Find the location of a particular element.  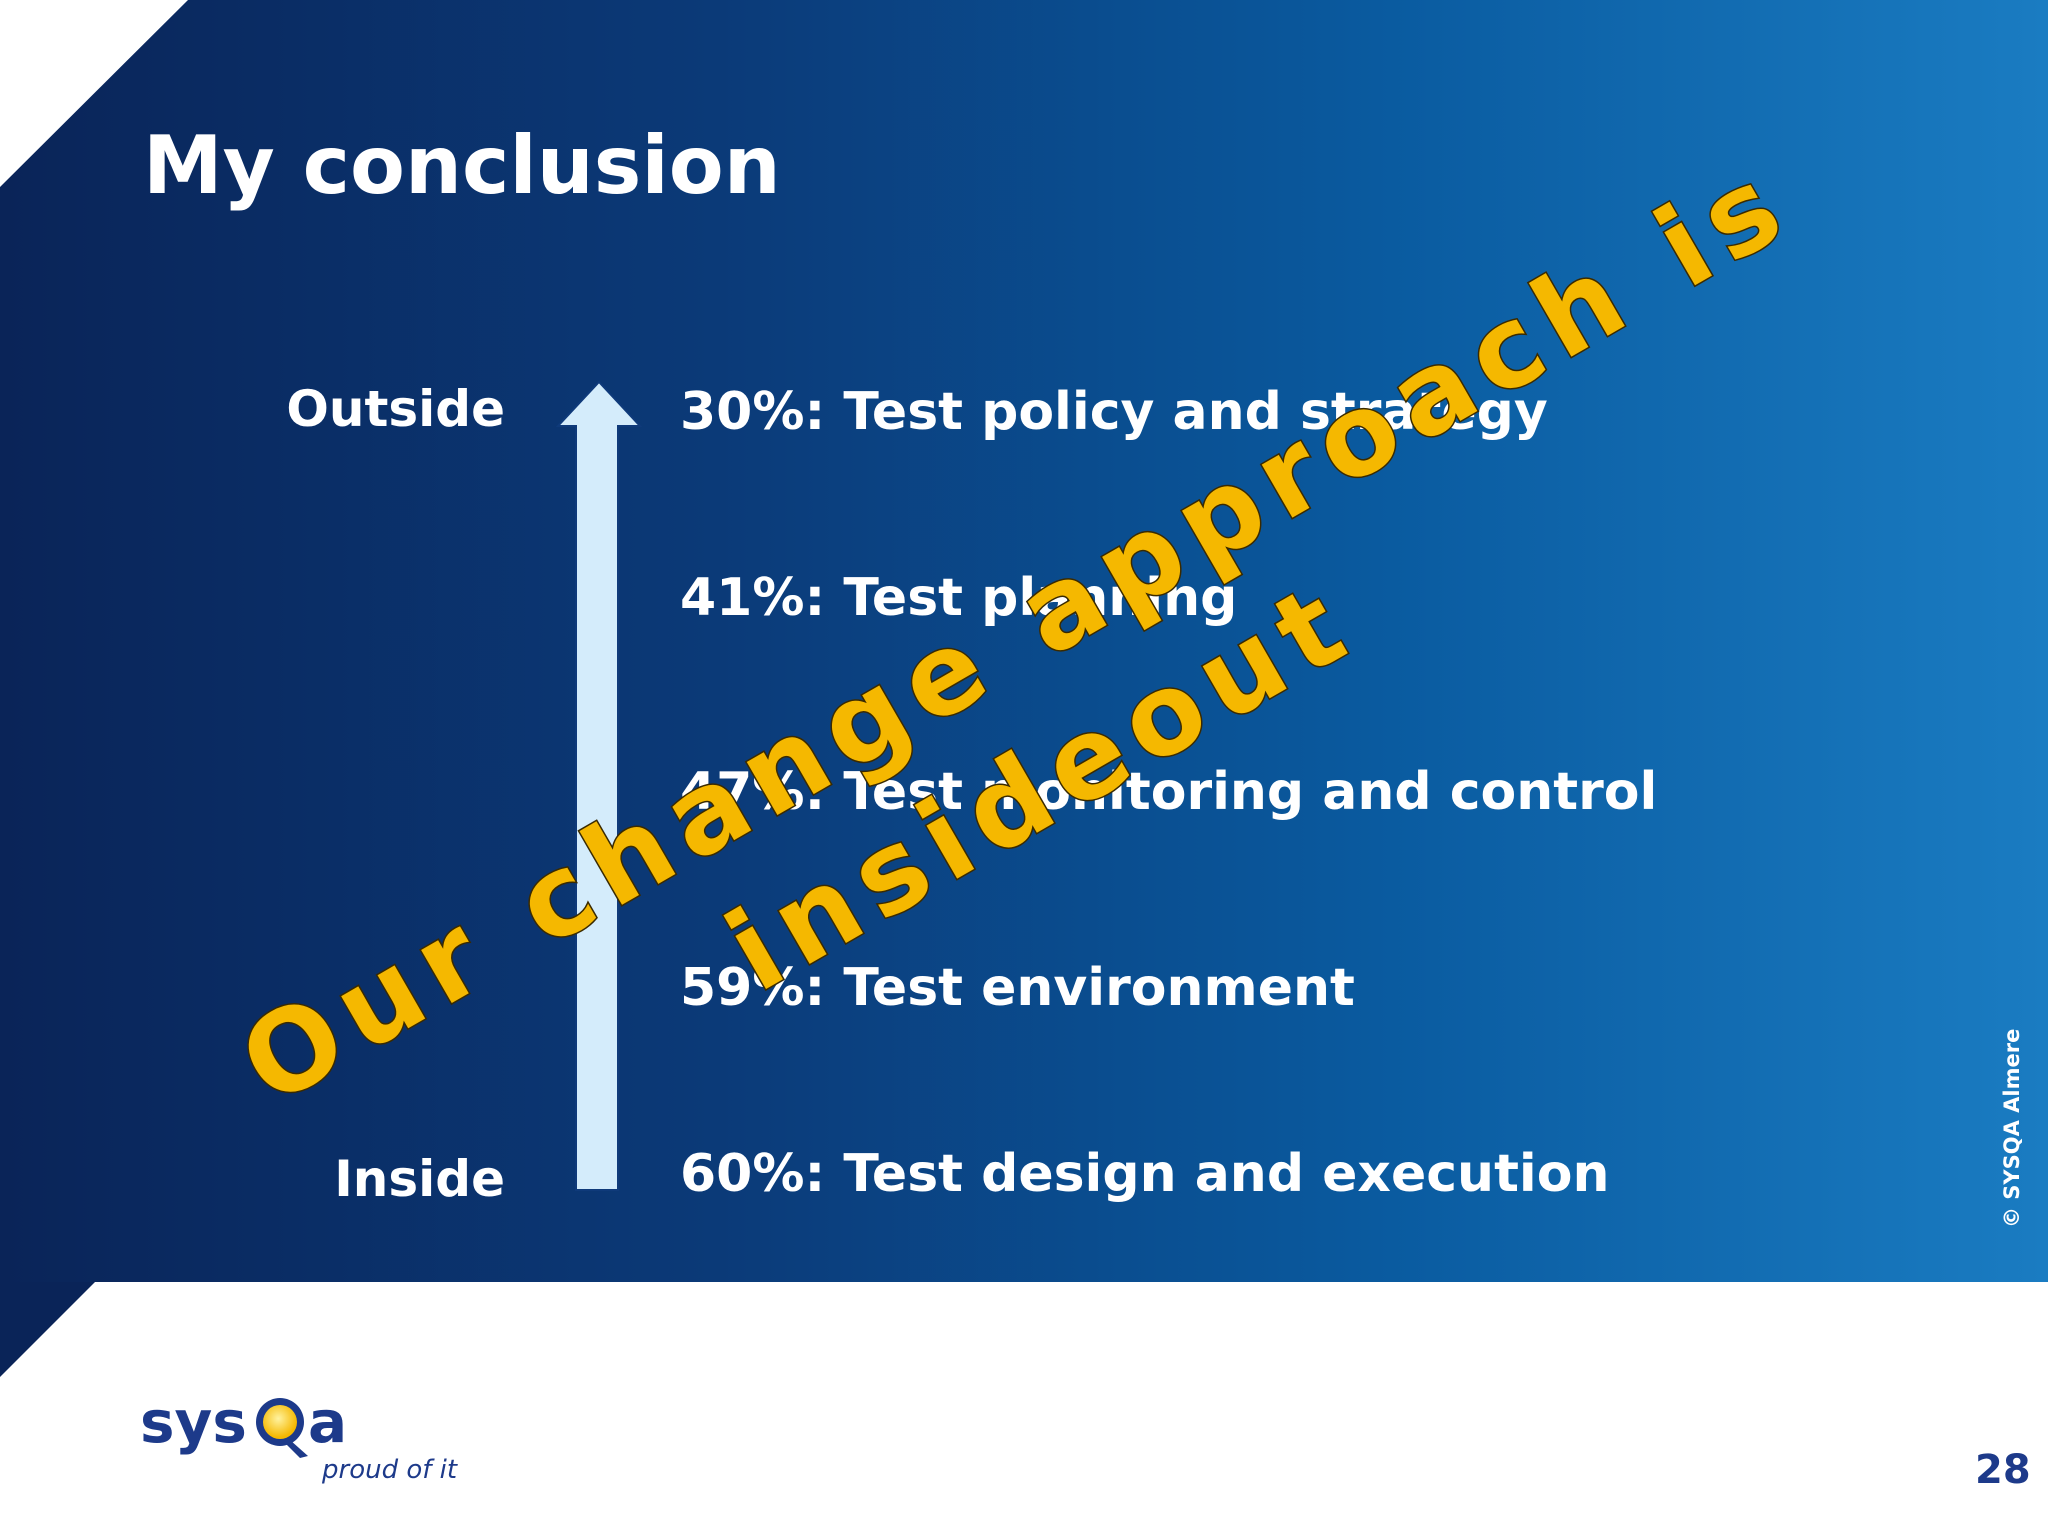

slide-title: My conclusion is located at coordinates (462, 165).